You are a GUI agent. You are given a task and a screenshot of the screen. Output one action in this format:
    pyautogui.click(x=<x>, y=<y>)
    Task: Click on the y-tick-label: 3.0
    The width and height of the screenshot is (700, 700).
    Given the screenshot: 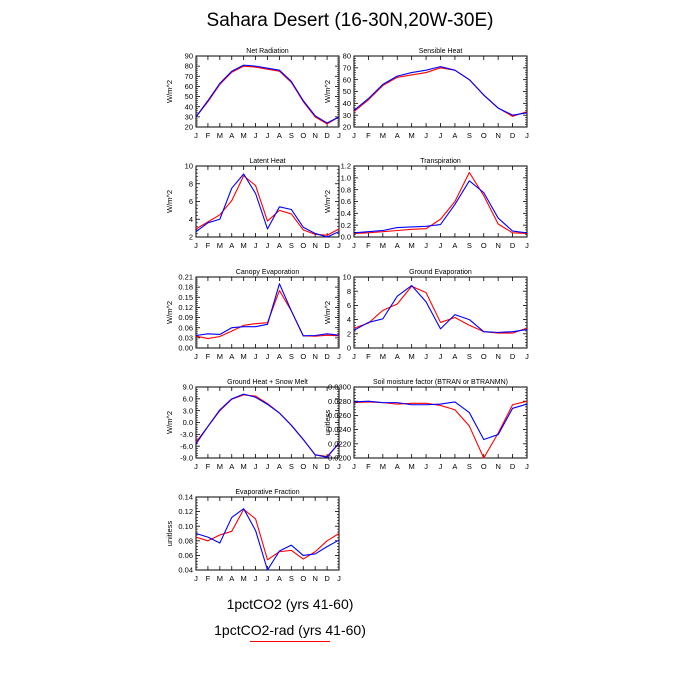 What is the action you would take?
    pyautogui.click(x=188, y=410)
    